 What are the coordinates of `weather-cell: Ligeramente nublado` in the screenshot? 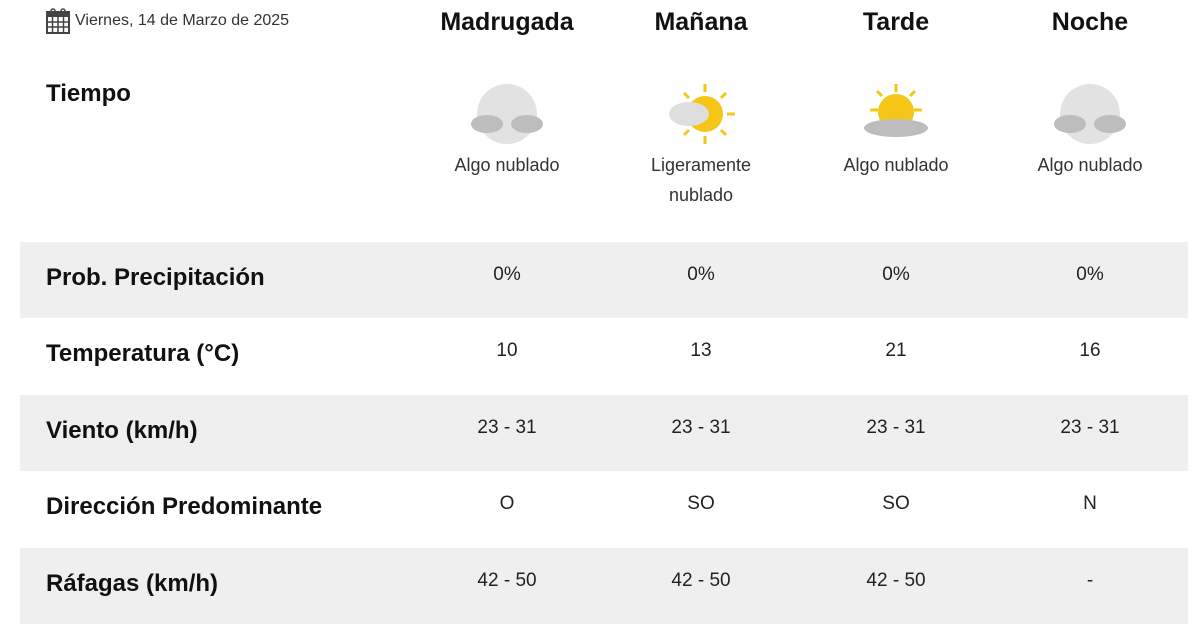 It's located at (701, 146).